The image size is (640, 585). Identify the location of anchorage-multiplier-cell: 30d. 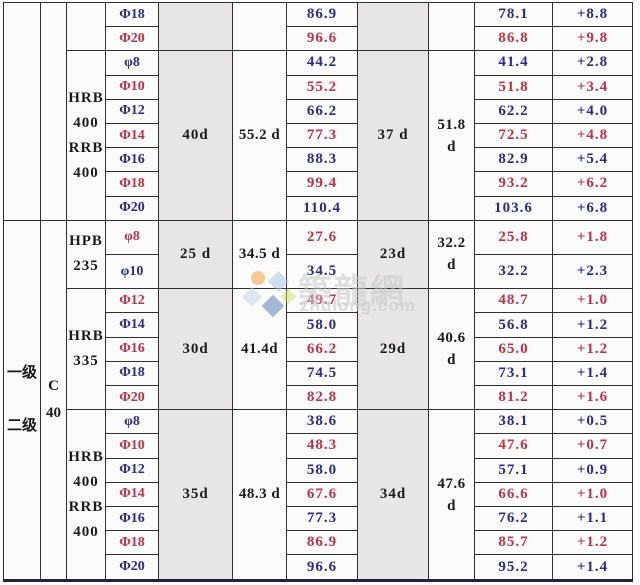
(195, 349).